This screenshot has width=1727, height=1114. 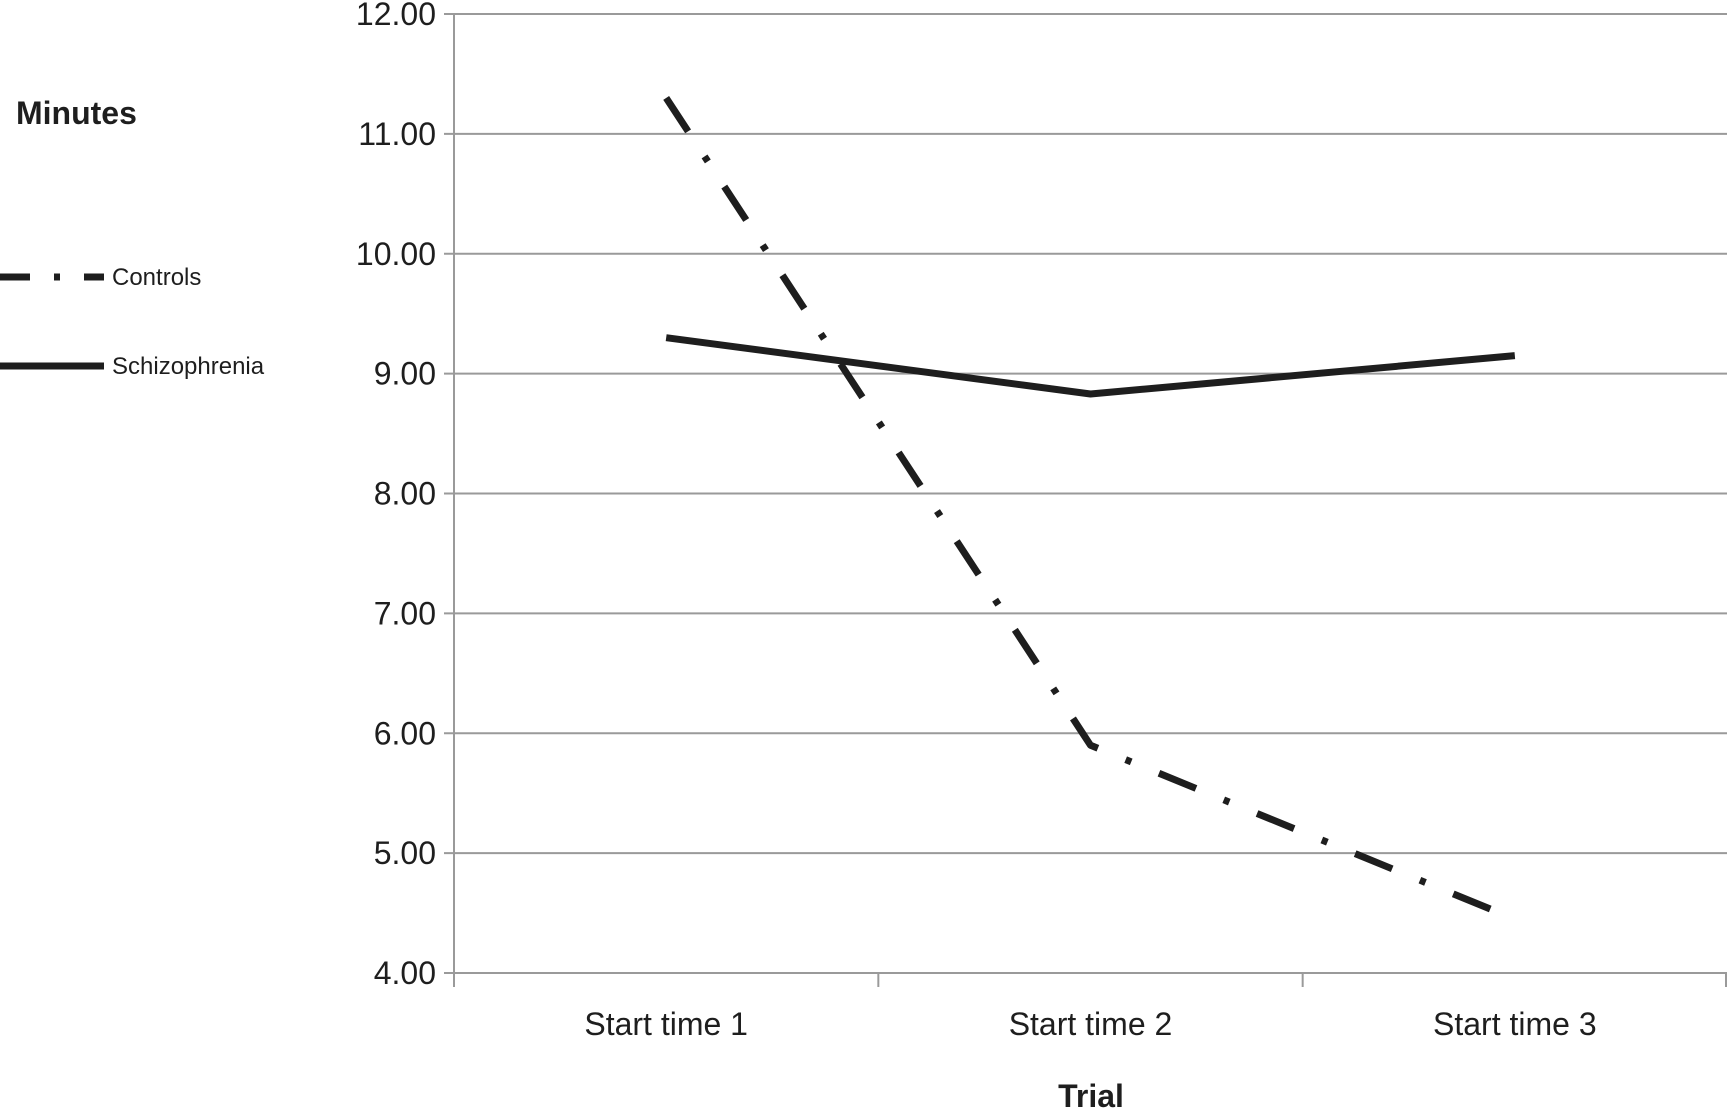 What do you see at coordinates (405, 613) in the screenshot?
I see `y-tick-label: 7.00` at bounding box center [405, 613].